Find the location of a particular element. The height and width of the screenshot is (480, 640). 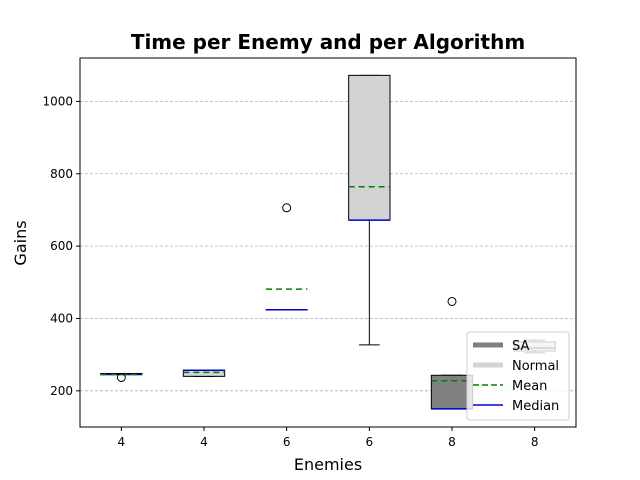

legend-frame is located at coordinates (518, 376).